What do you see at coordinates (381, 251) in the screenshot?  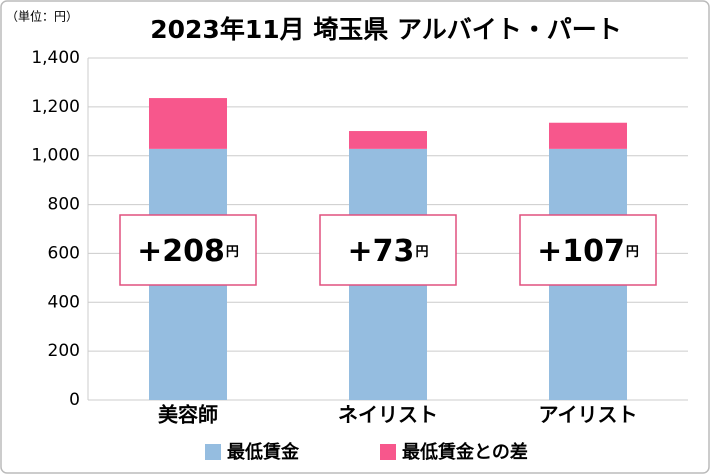 I see `value-label-number: +73` at bounding box center [381, 251].